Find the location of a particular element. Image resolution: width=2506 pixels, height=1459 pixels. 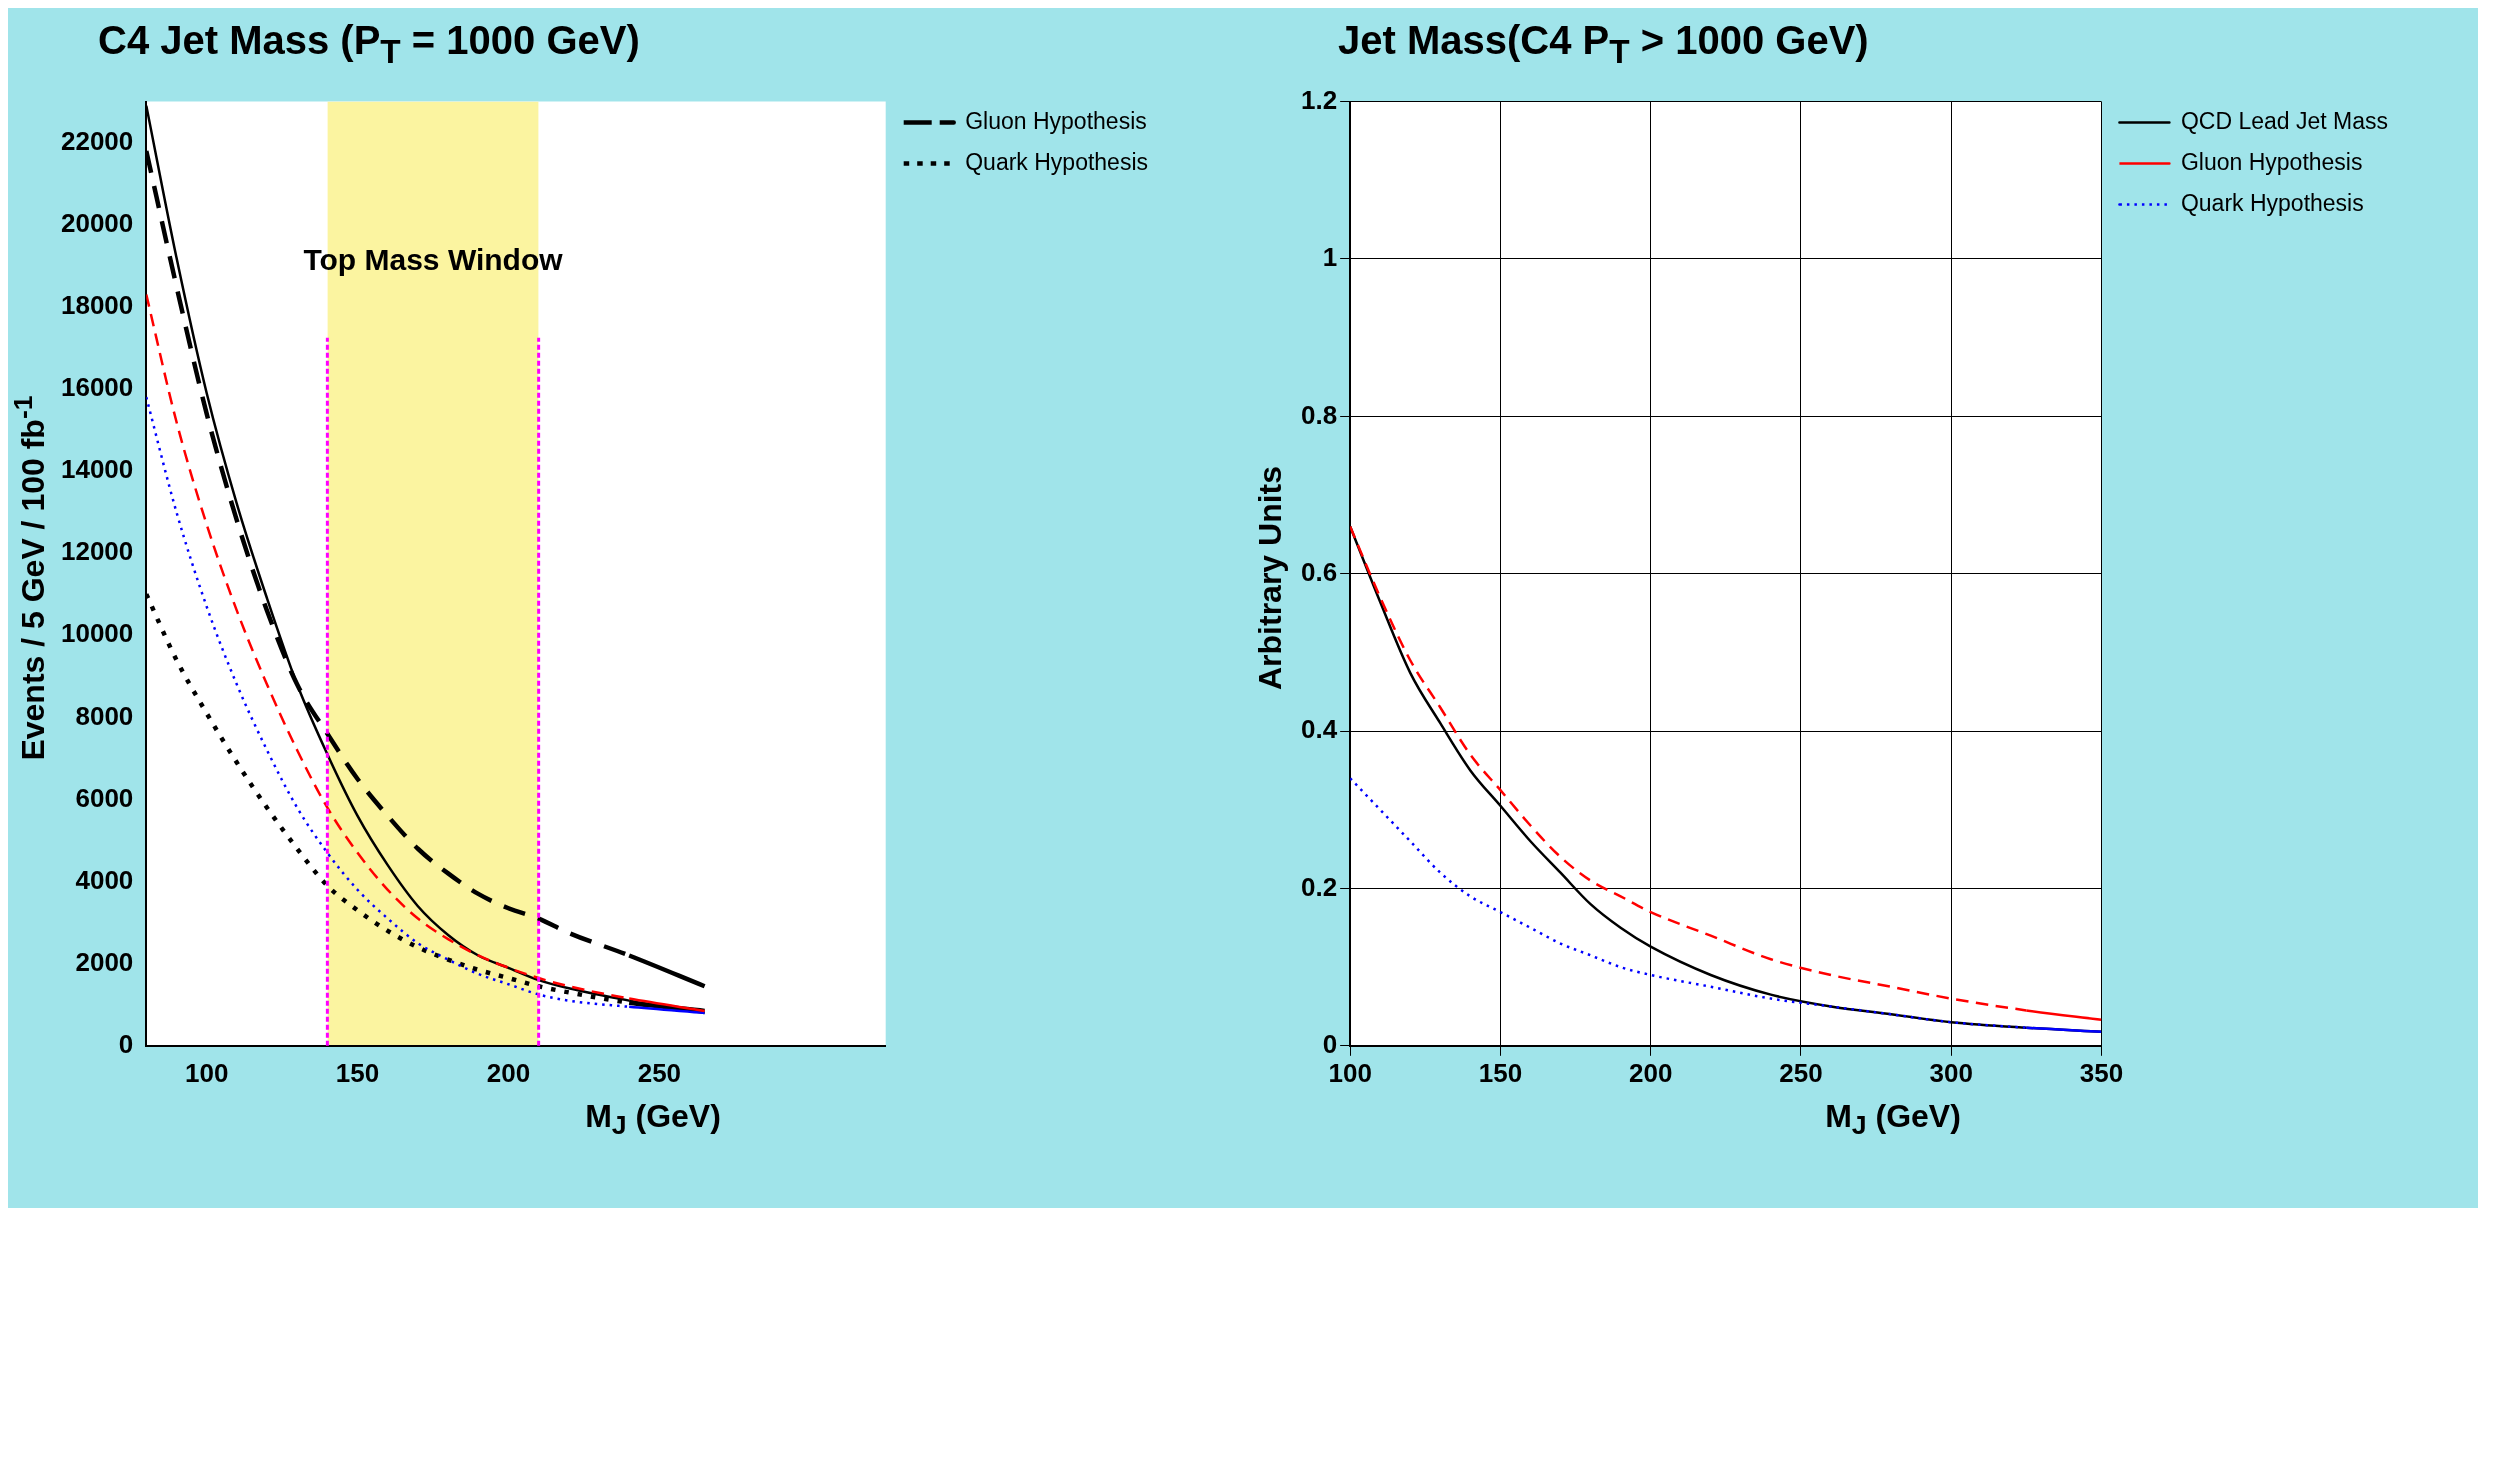

x-tick-label: 350 is located at coordinates (2101, 1072).